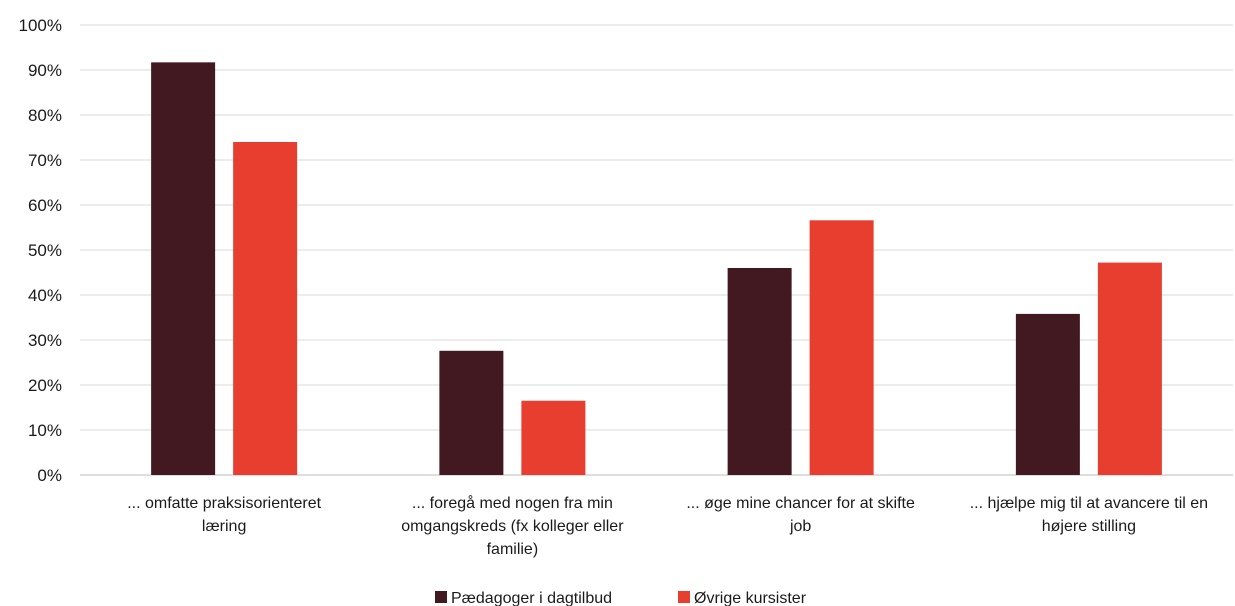 The width and height of the screenshot is (1235, 606). What do you see at coordinates (800, 526) in the screenshot?
I see `x-category-label: job` at bounding box center [800, 526].